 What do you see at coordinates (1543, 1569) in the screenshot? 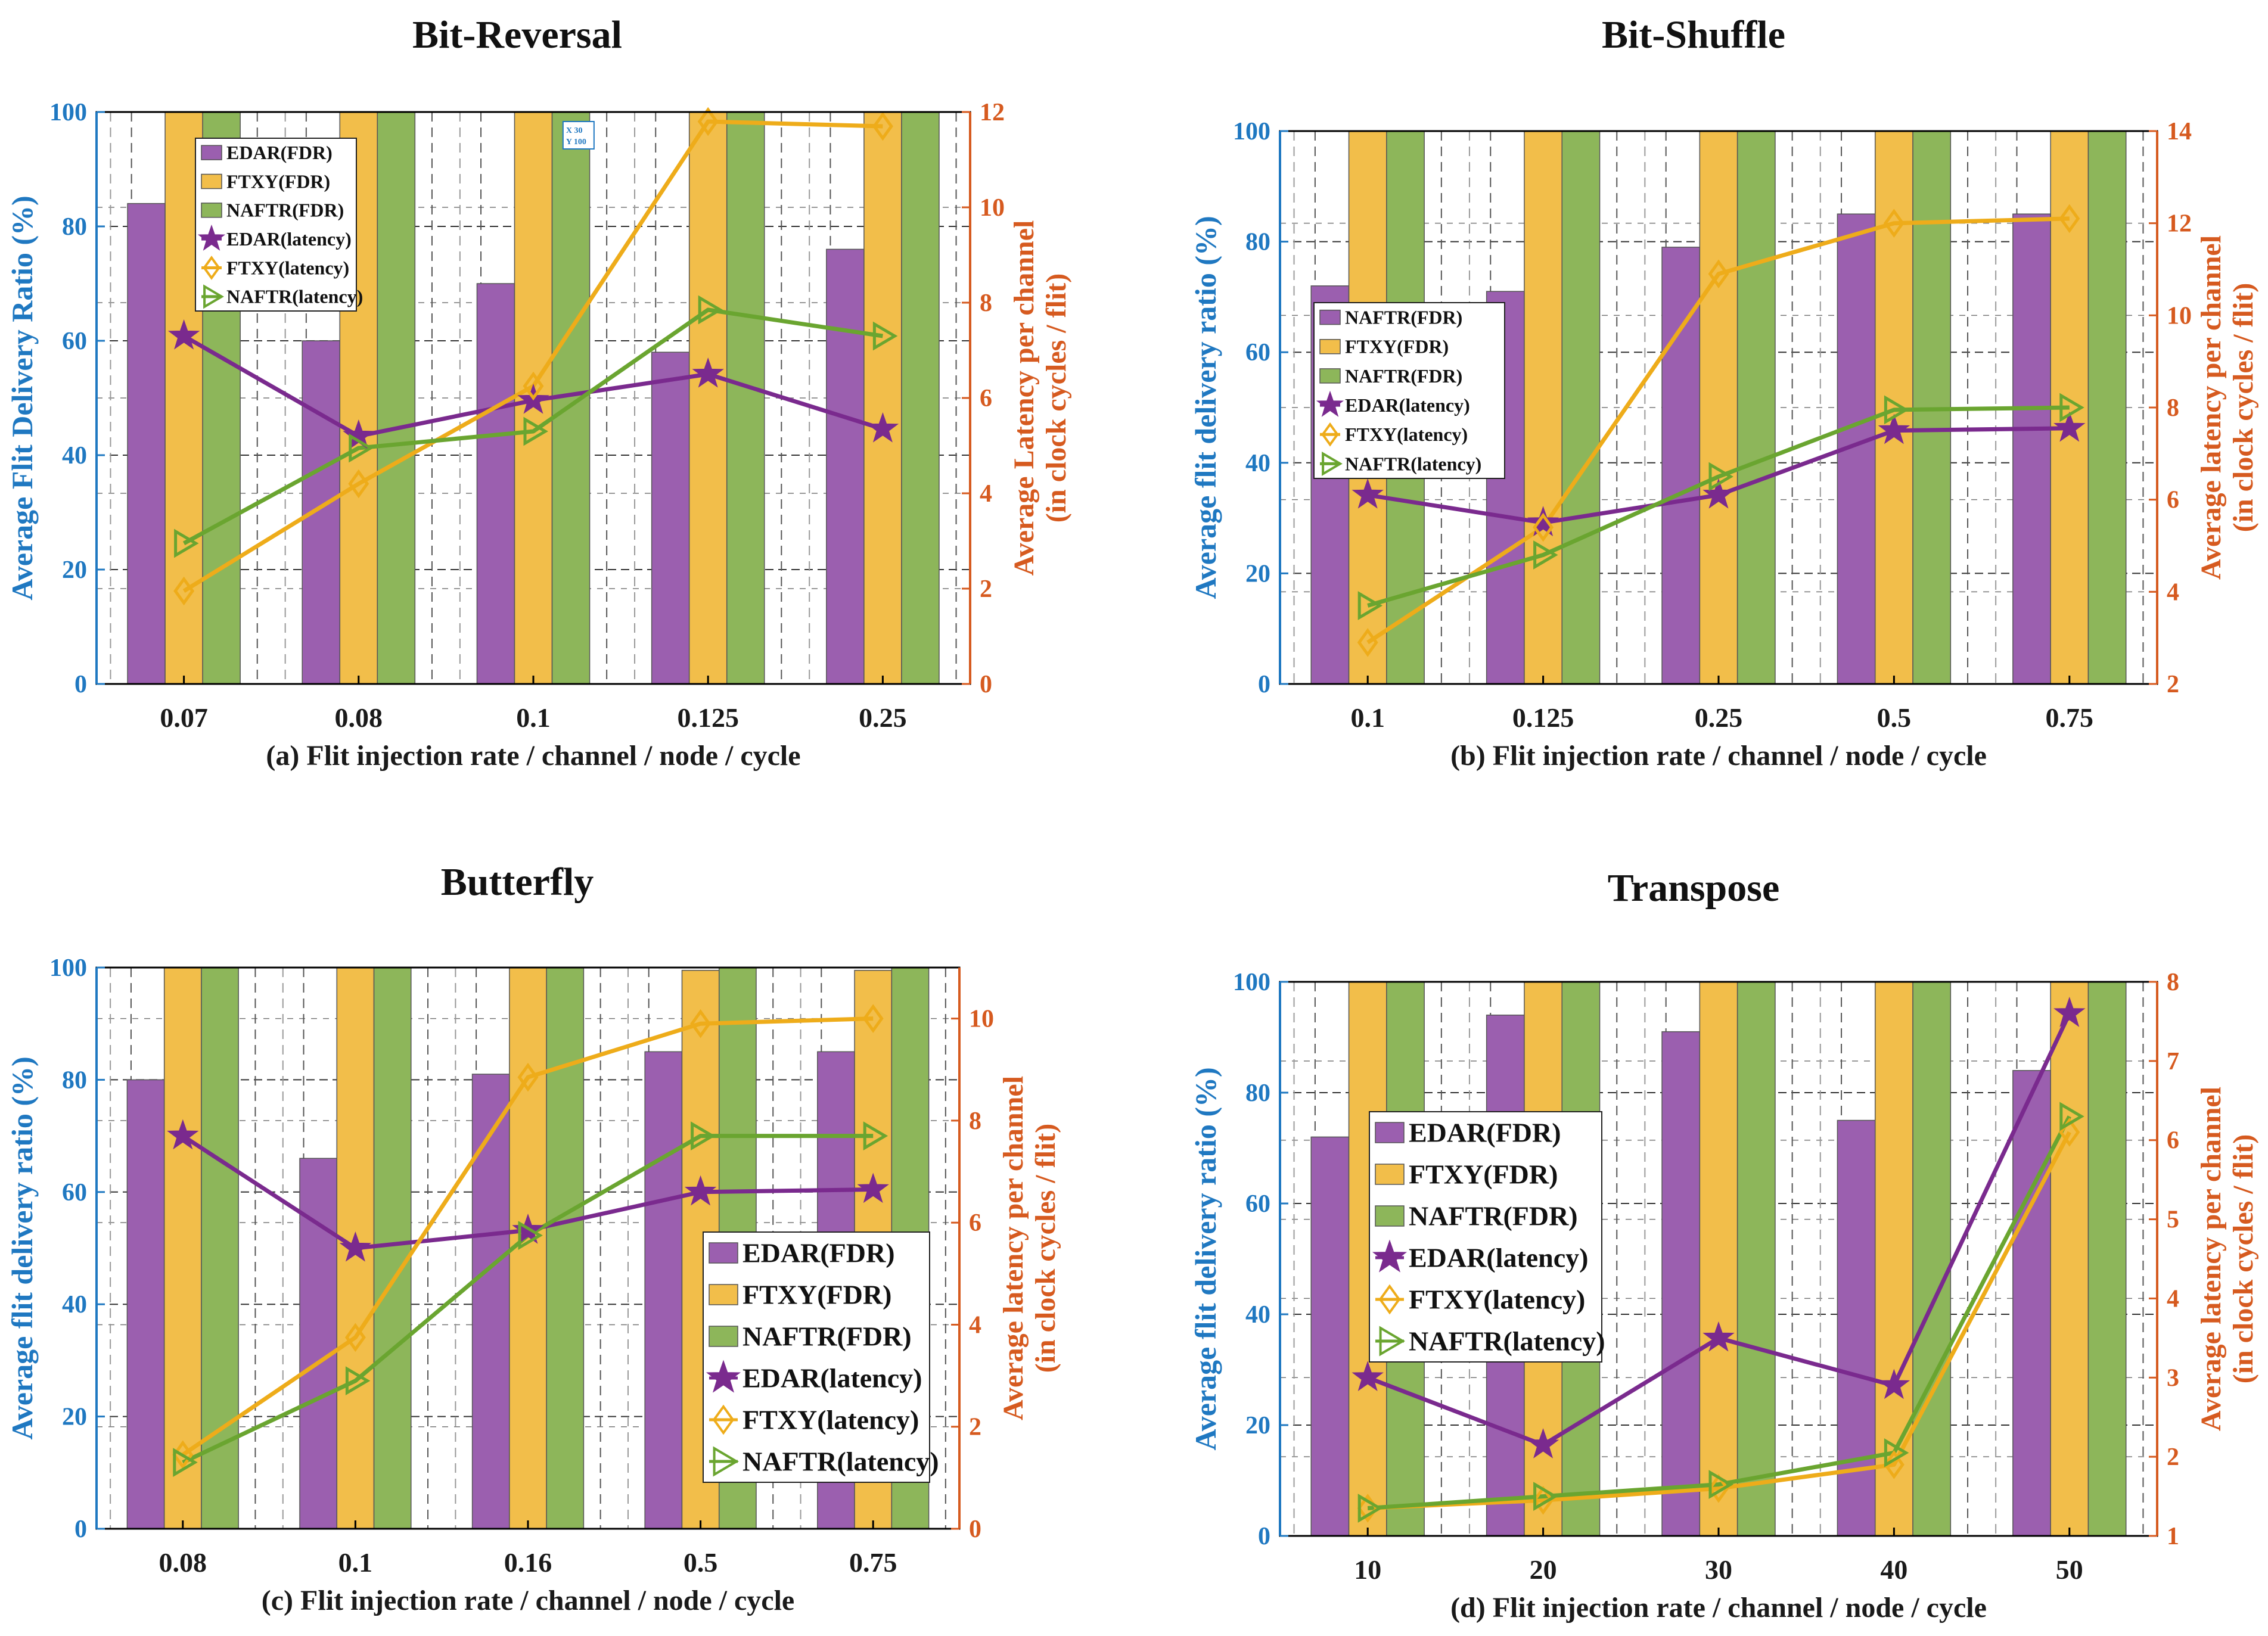
I see `xtick-label-d-1: 20` at bounding box center [1543, 1569].